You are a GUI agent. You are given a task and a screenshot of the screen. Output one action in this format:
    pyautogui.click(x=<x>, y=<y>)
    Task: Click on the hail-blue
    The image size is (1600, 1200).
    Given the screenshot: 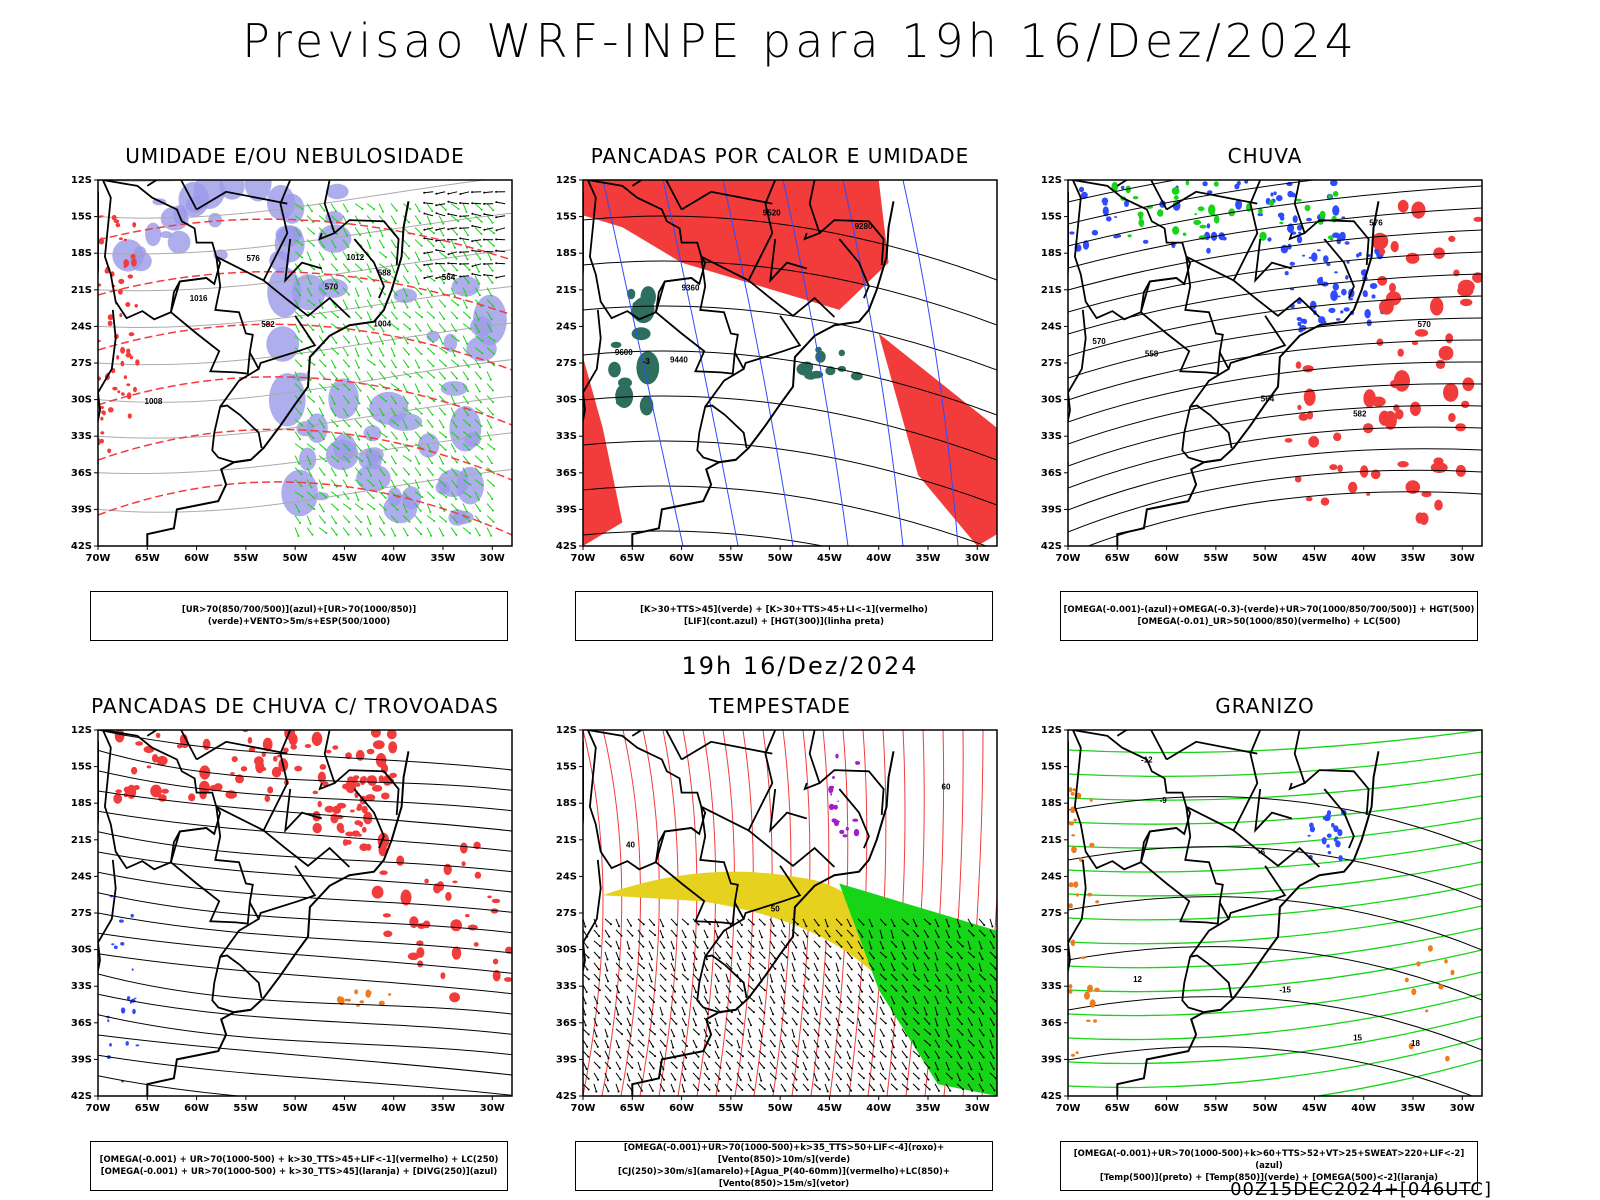 What is the action you would take?
    pyautogui.click(x=1309, y=835)
    